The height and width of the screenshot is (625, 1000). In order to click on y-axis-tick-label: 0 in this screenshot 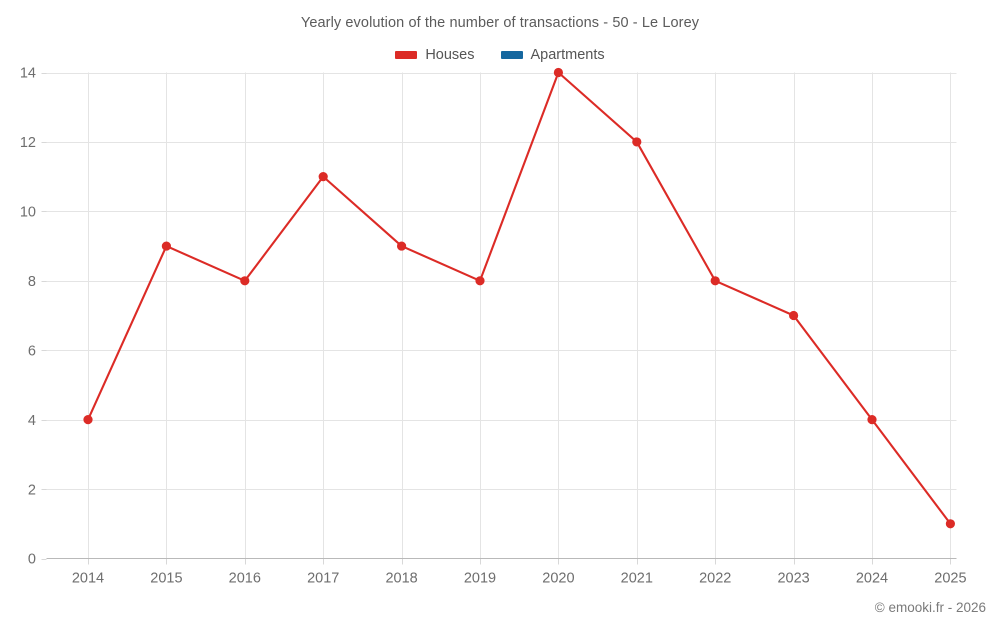, I will do `click(32, 560)`.